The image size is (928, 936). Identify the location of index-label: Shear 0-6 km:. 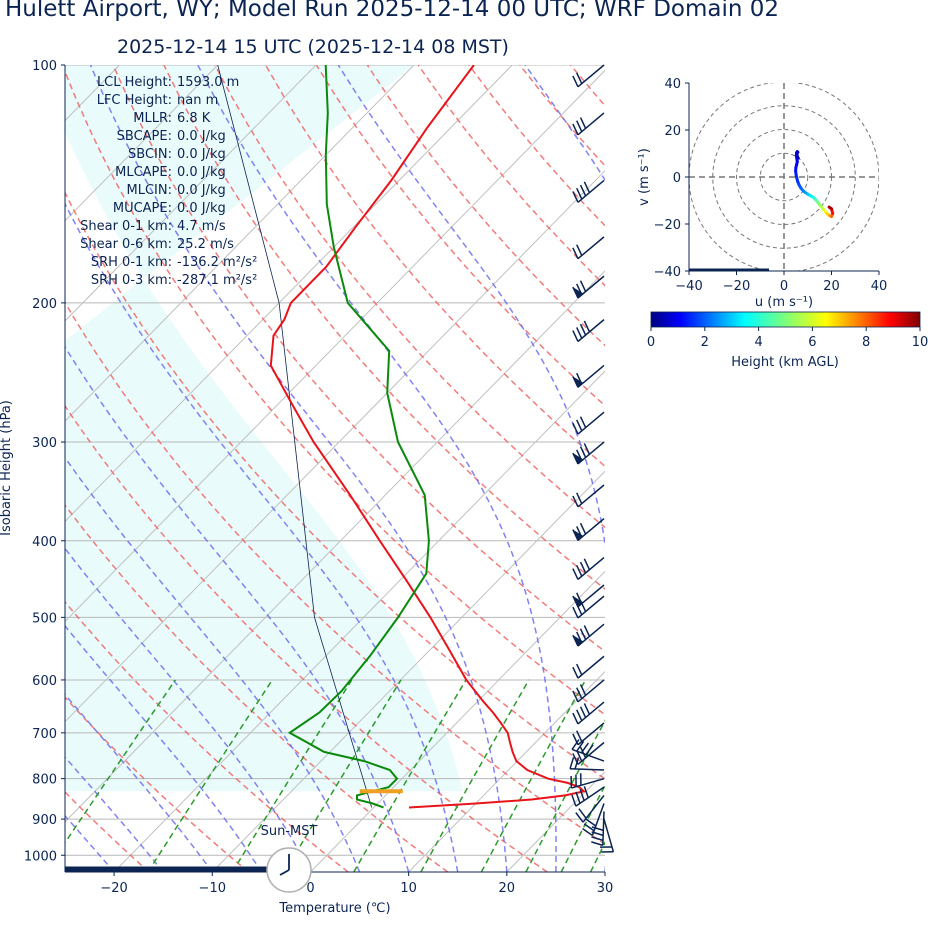
(126, 244).